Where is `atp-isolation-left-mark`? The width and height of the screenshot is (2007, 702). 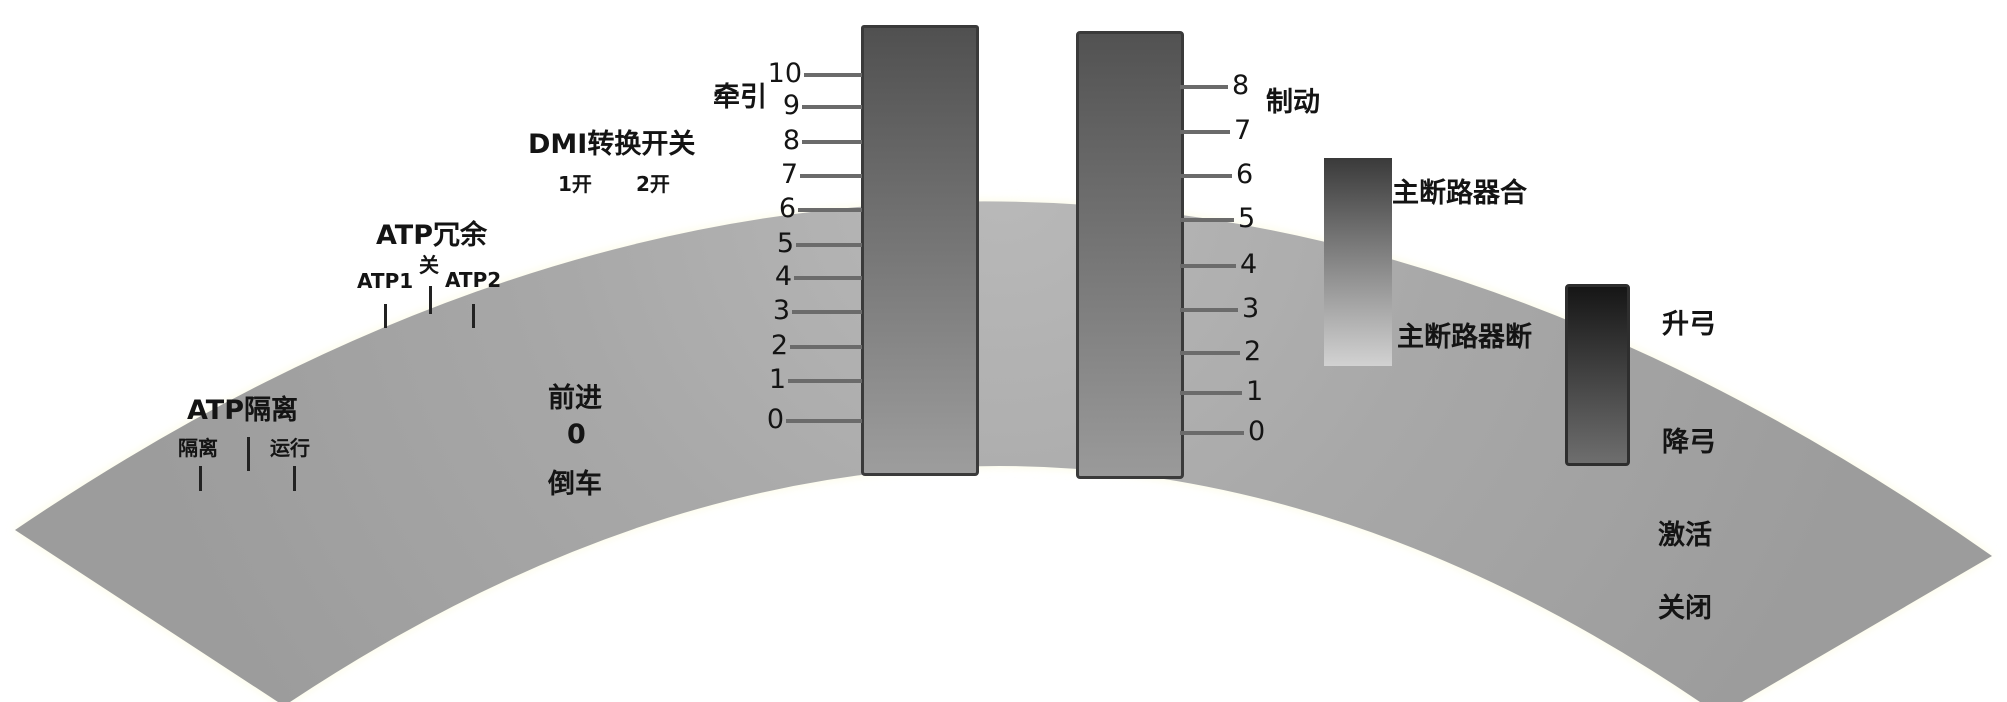
atp-isolation-left-mark is located at coordinates (200, 478).